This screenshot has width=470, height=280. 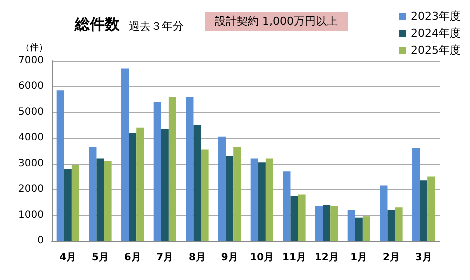 I want to click on y-tick-label: 0, so click(x=41, y=241).